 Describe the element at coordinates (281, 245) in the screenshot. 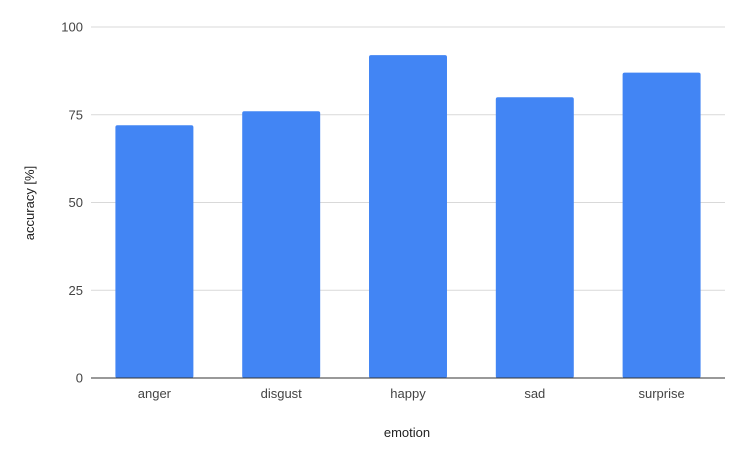

I see `bar-disgust` at that location.